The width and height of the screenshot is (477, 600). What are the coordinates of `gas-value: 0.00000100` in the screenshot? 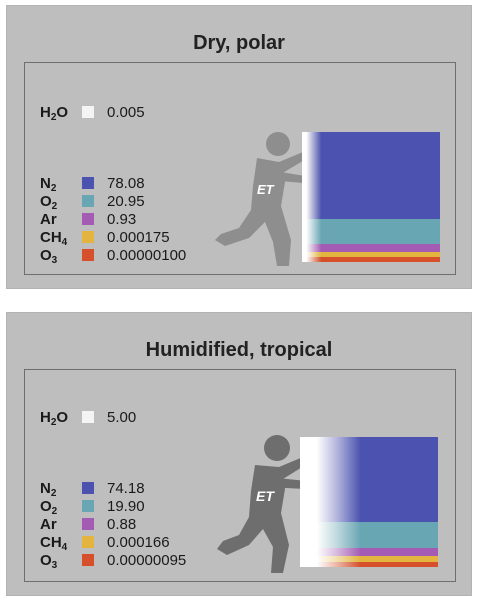 It's located at (147, 255).